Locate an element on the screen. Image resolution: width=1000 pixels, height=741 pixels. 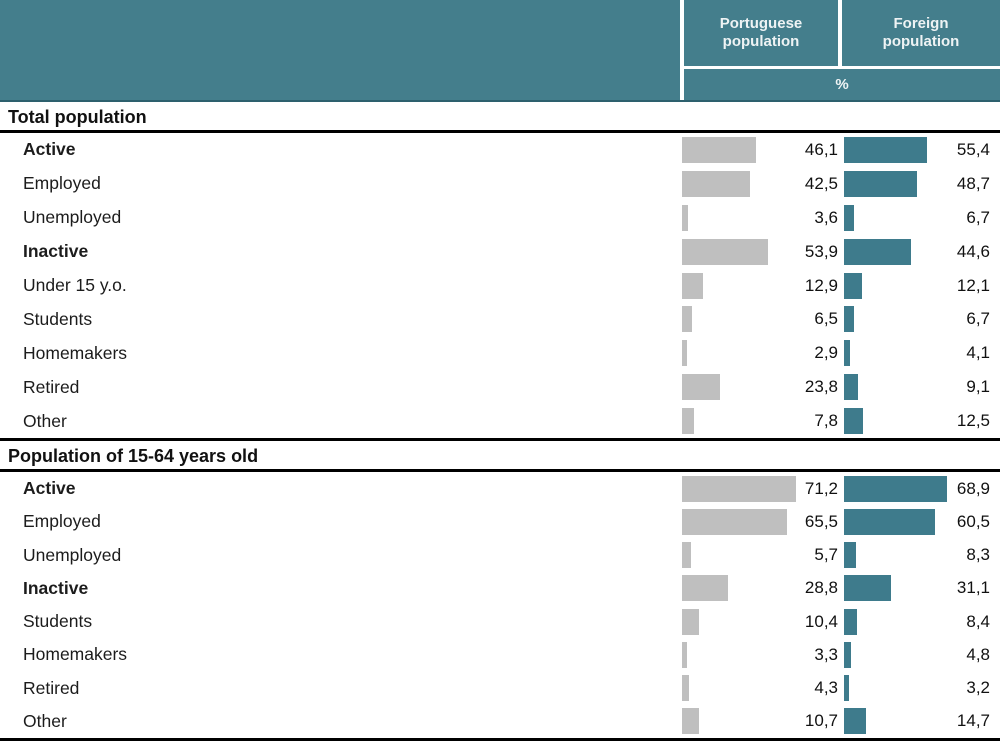
foreign-cell: 48,7 is located at coordinates (917, 184).